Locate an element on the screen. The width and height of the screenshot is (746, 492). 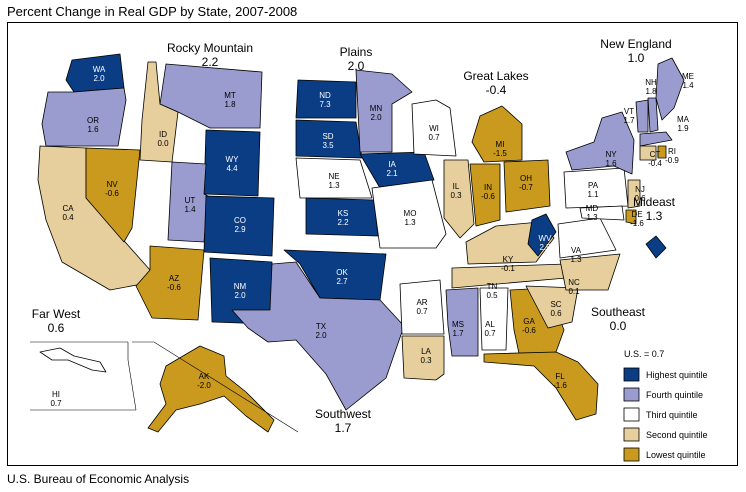
state-label-va: VA 1.3 is located at coordinates (576, 255).